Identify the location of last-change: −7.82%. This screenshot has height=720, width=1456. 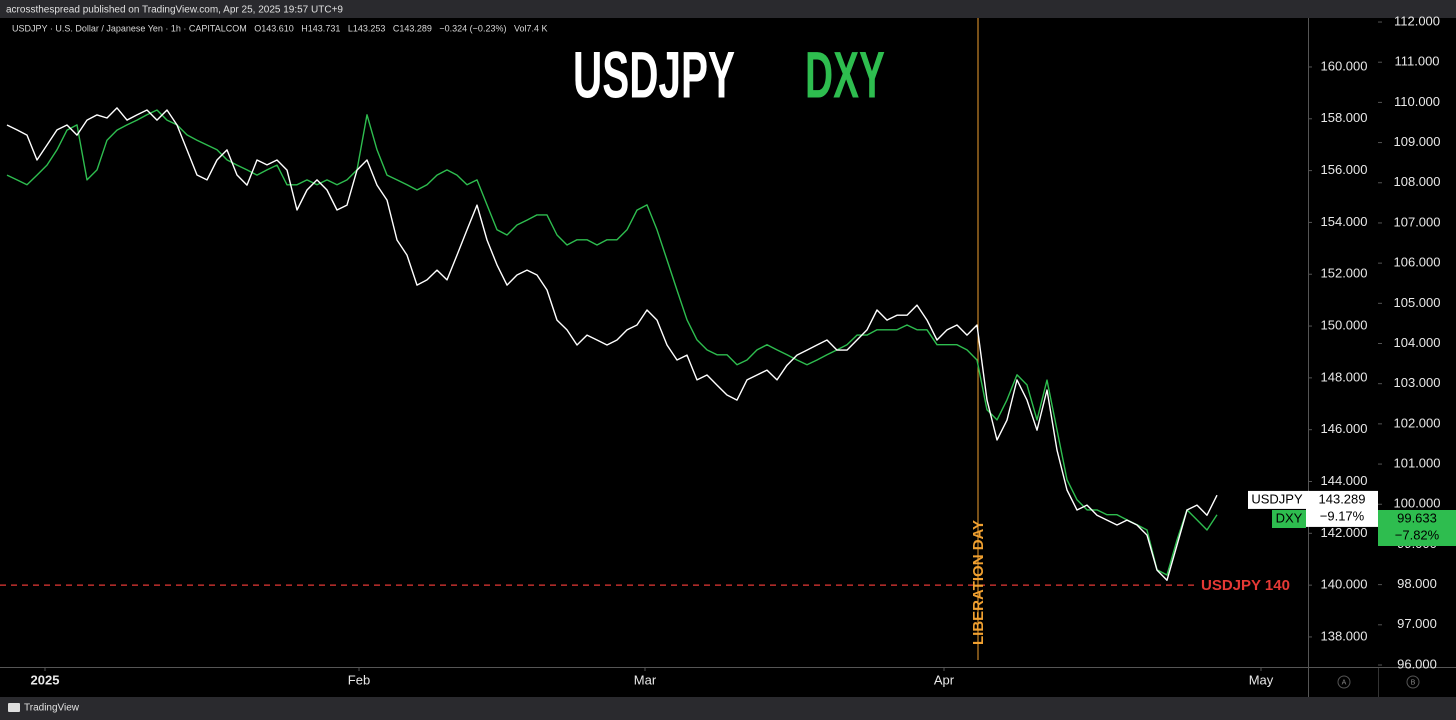
(1417, 534).